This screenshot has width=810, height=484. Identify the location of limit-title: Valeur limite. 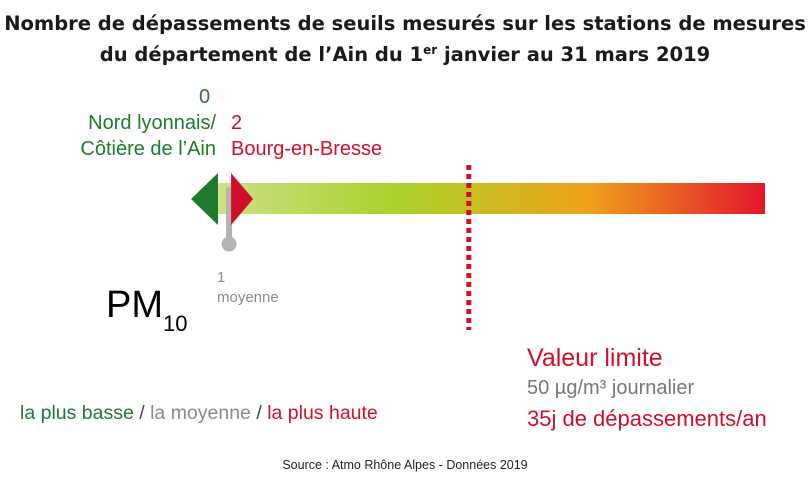
(595, 358).